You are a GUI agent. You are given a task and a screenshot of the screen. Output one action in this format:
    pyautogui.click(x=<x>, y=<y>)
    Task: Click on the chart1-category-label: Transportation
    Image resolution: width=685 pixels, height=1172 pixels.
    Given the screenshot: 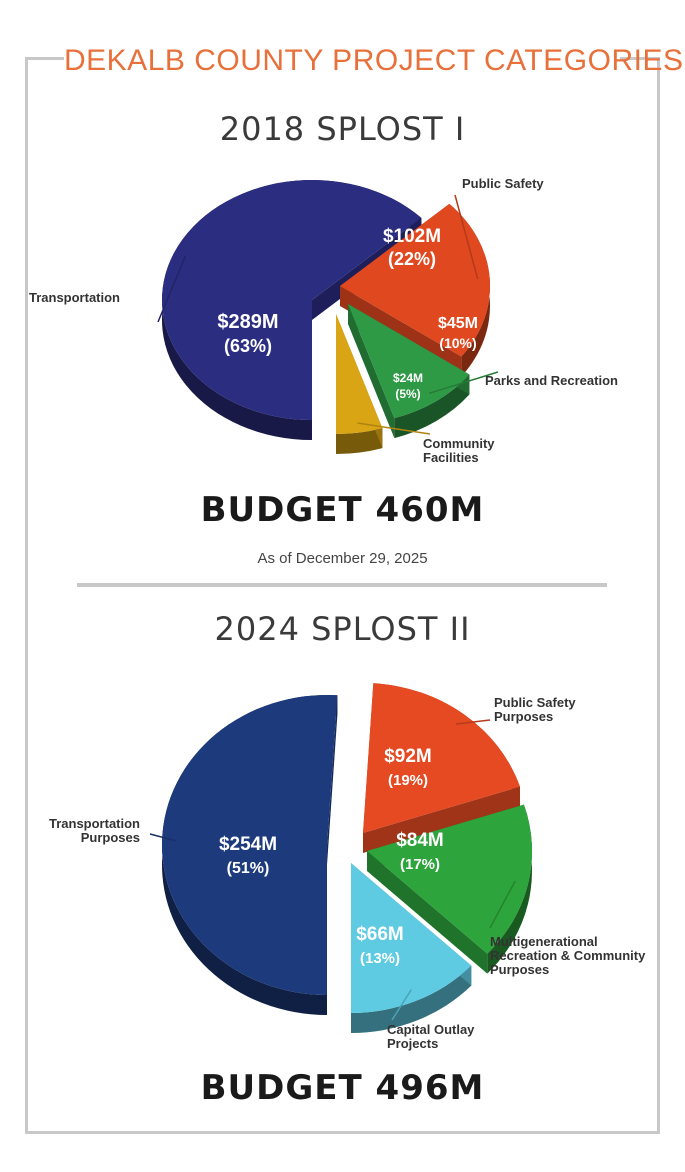 What is the action you would take?
    pyautogui.click(x=74, y=297)
    